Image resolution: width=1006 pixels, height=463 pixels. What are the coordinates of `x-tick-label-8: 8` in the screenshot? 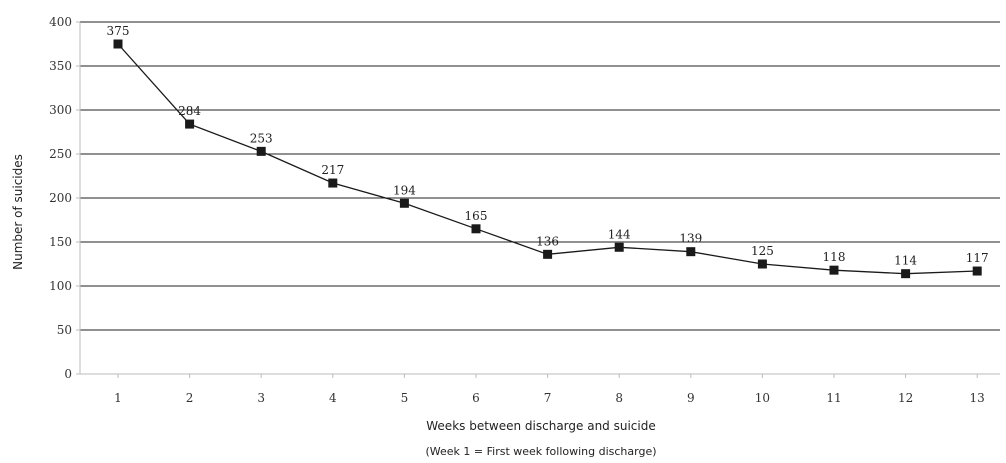 It's located at (619, 398).